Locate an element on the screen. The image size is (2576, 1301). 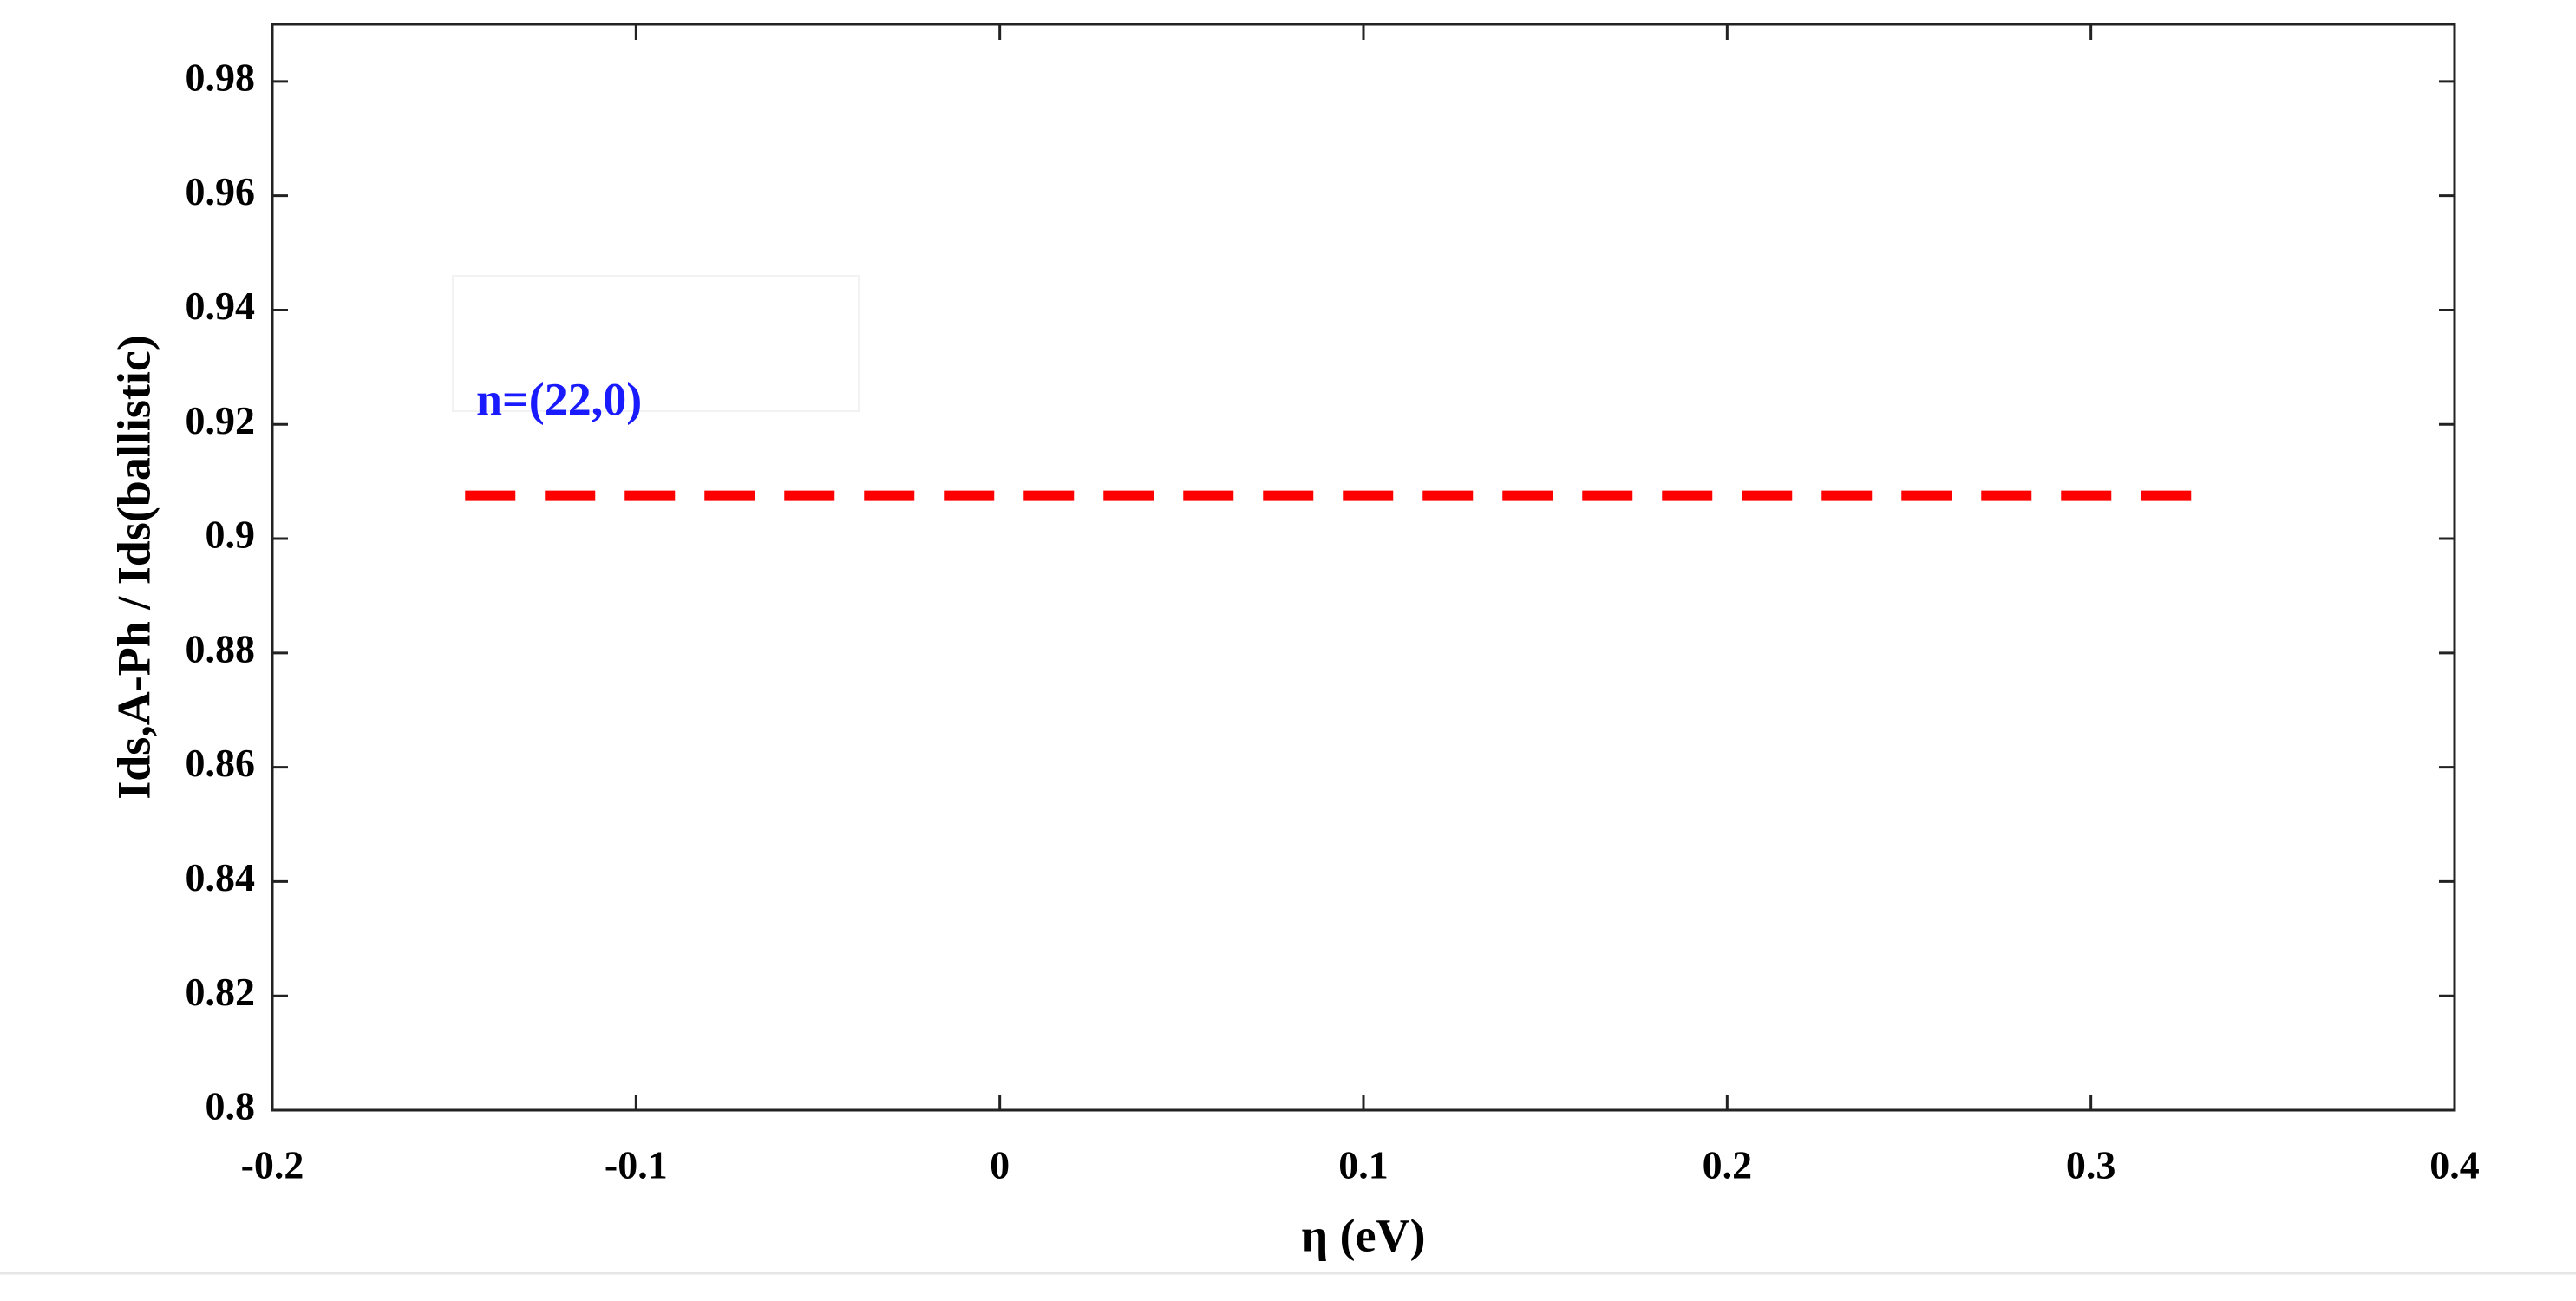
x-tick-label: 0.4 is located at coordinates (2454, 1165).